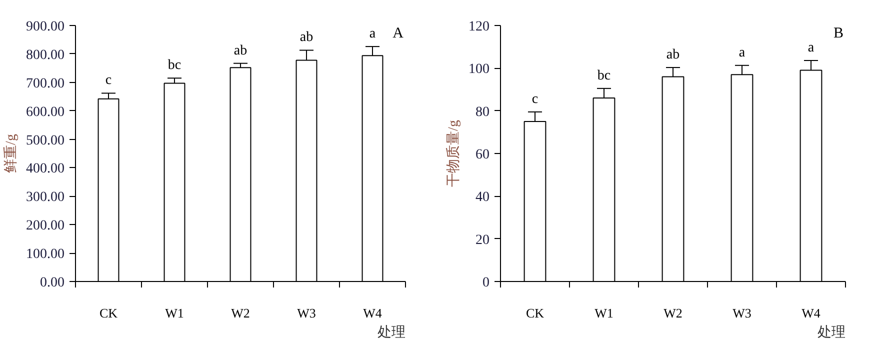 The width and height of the screenshot is (873, 347). What do you see at coordinates (45, 27) in the screenshot?
I see `y-tick-label: 900.00` at bounding box center [45, 27].